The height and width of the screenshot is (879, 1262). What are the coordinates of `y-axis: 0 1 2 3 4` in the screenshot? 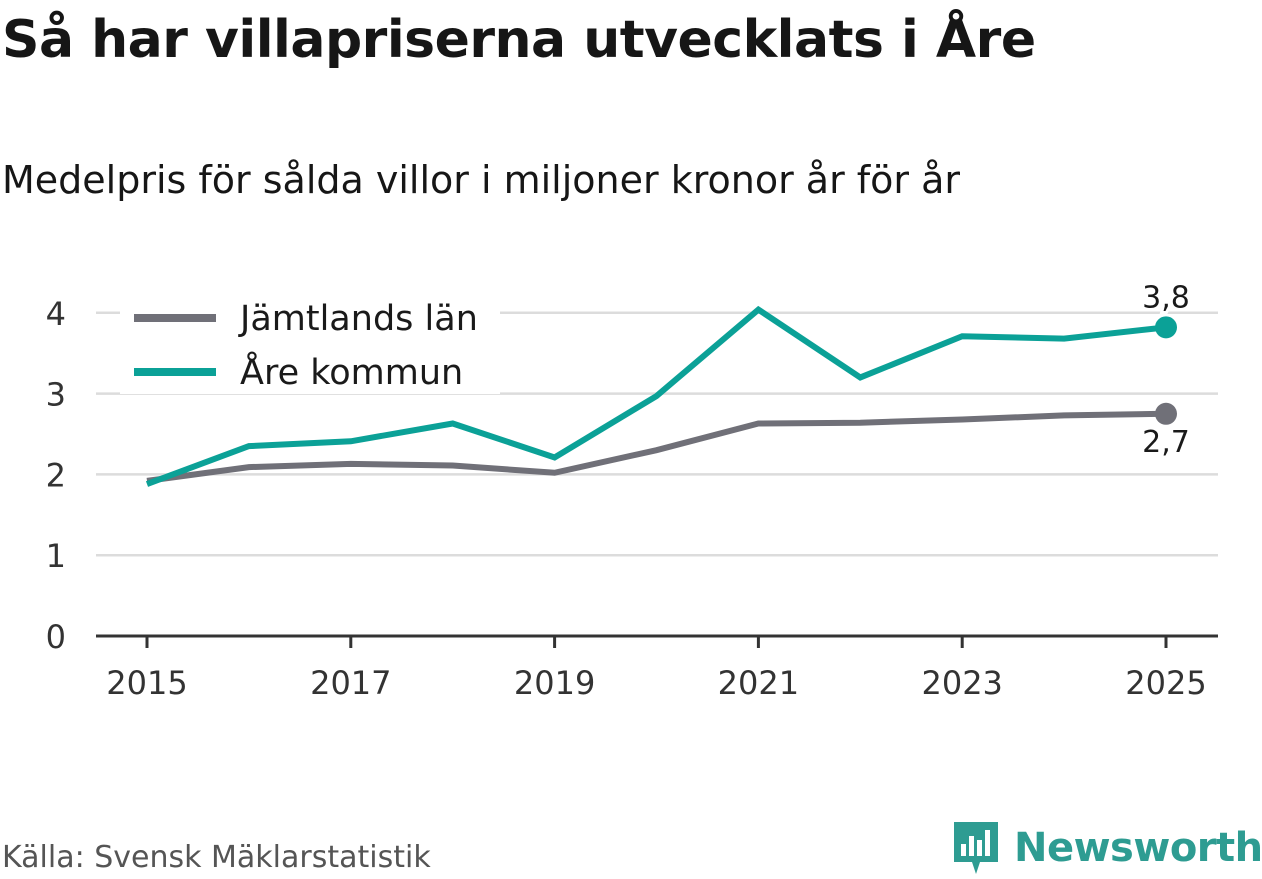 It's located at (56, 475).